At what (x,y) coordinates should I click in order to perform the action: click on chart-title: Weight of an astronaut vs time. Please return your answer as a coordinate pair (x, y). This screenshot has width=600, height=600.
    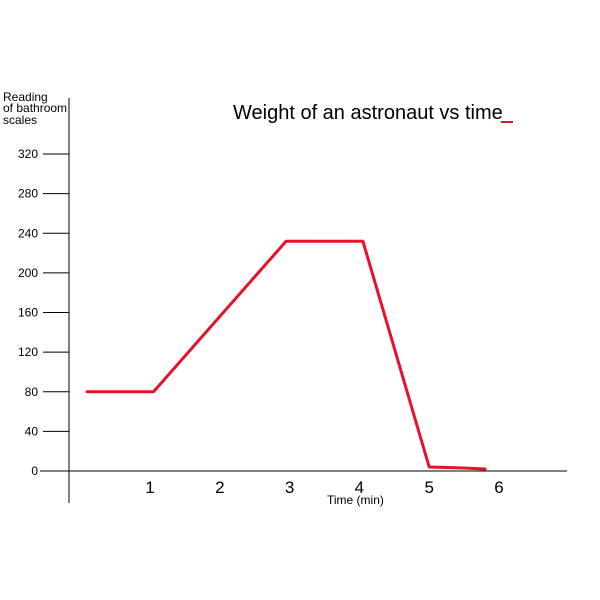
    Looking at the image, I should click on (368, 113).